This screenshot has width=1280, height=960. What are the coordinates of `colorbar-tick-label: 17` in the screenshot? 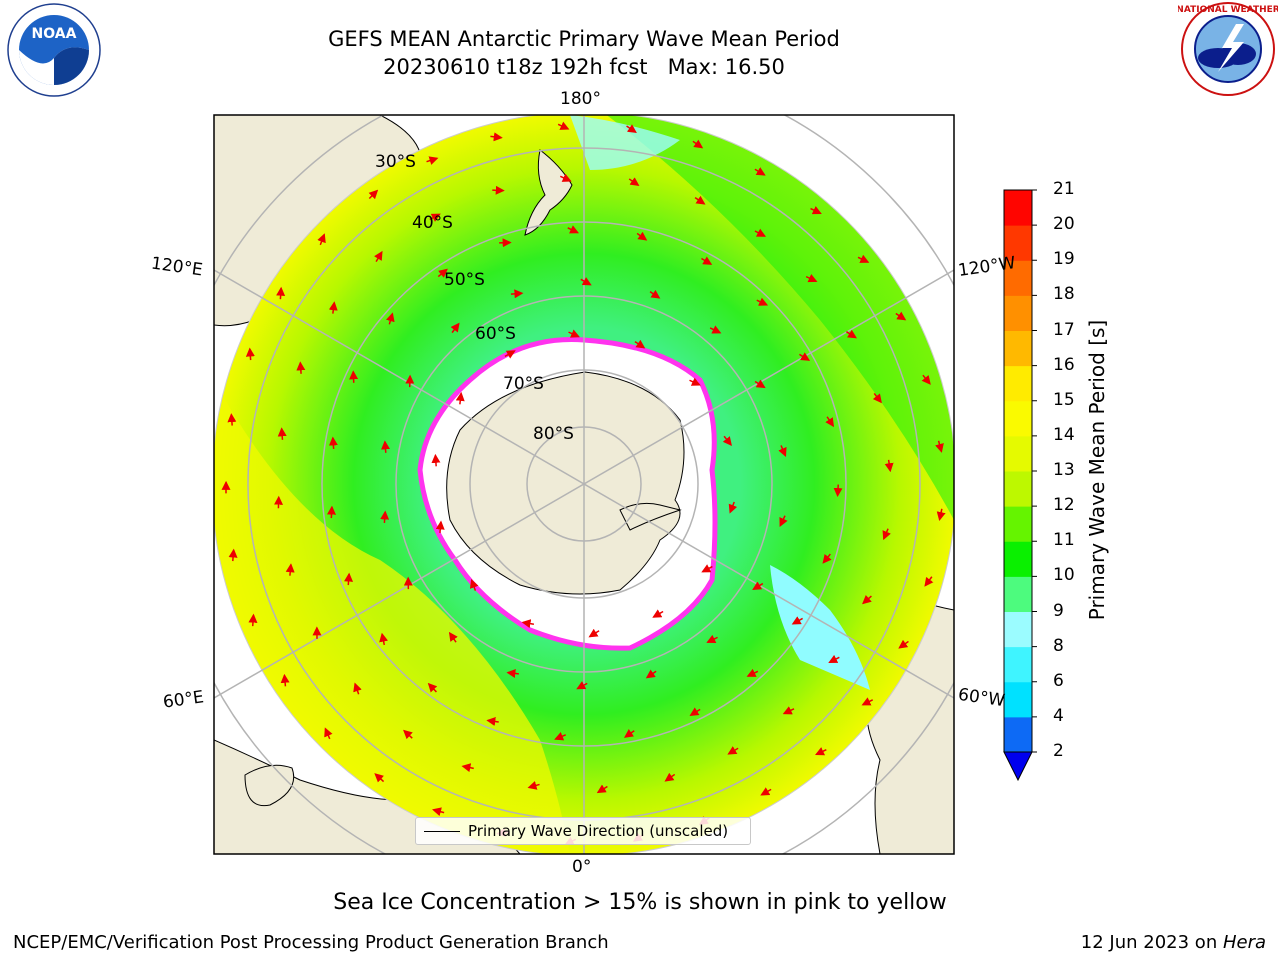 It's located at (1064, 329).